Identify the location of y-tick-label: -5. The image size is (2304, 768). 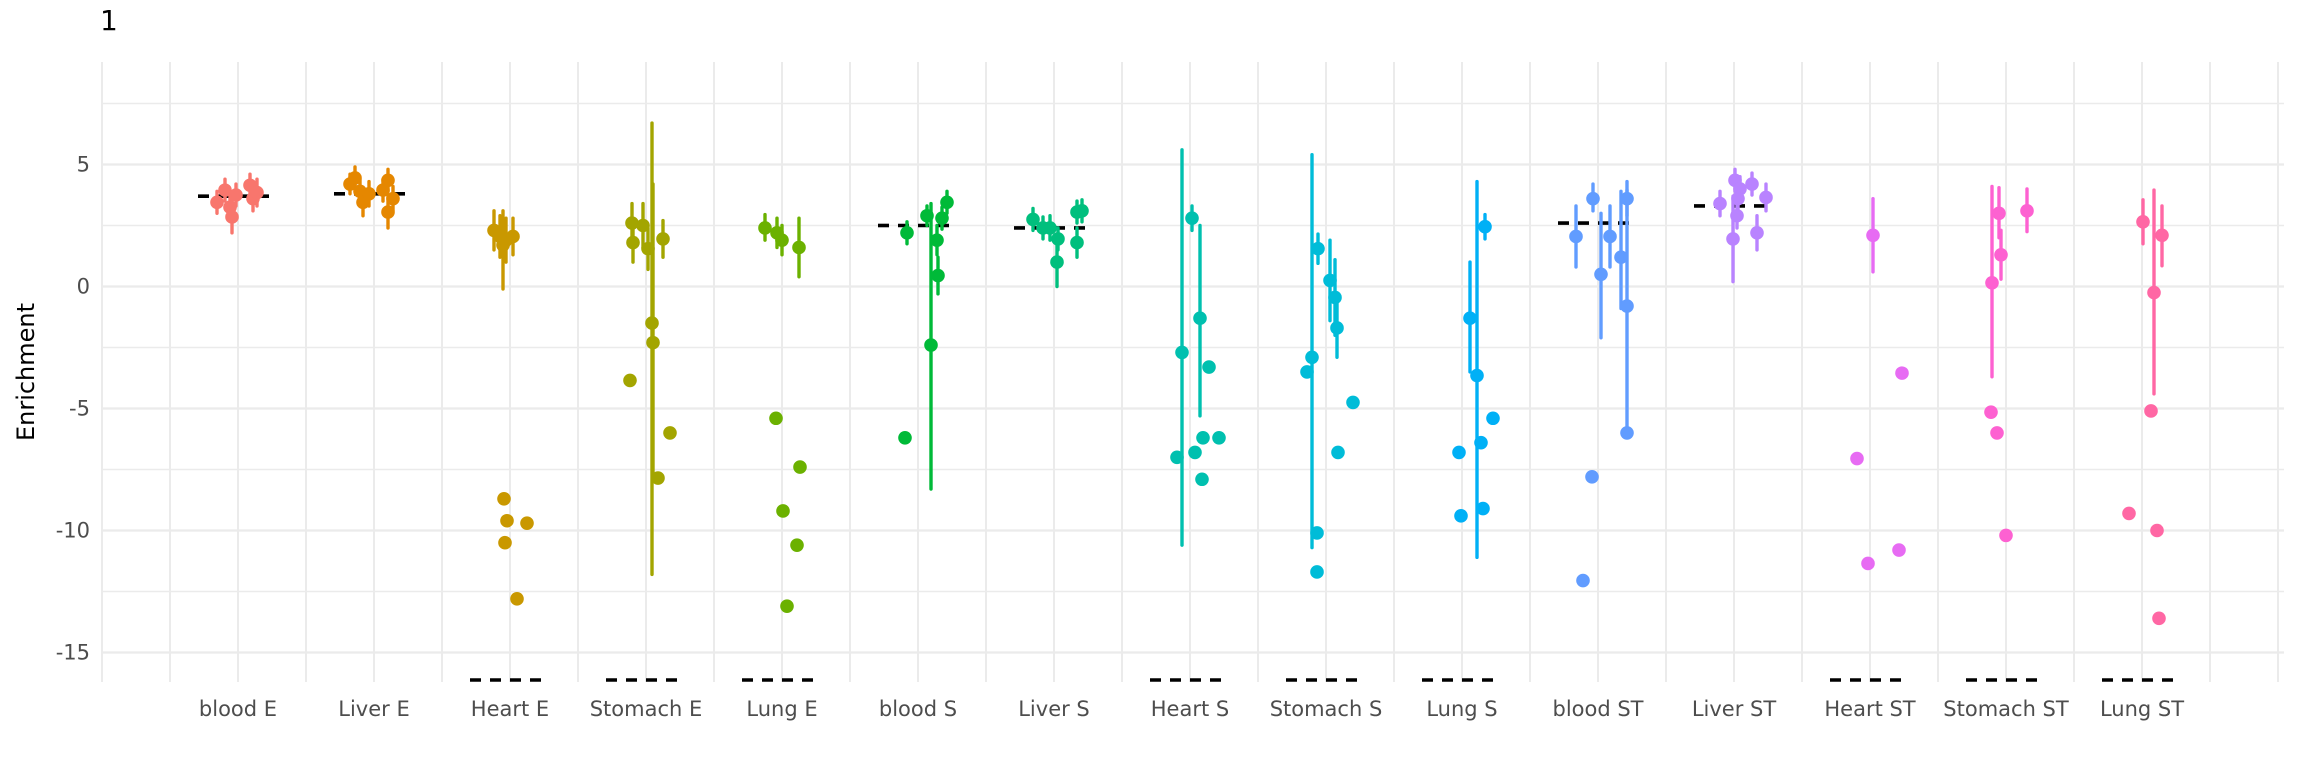
(79, 409).